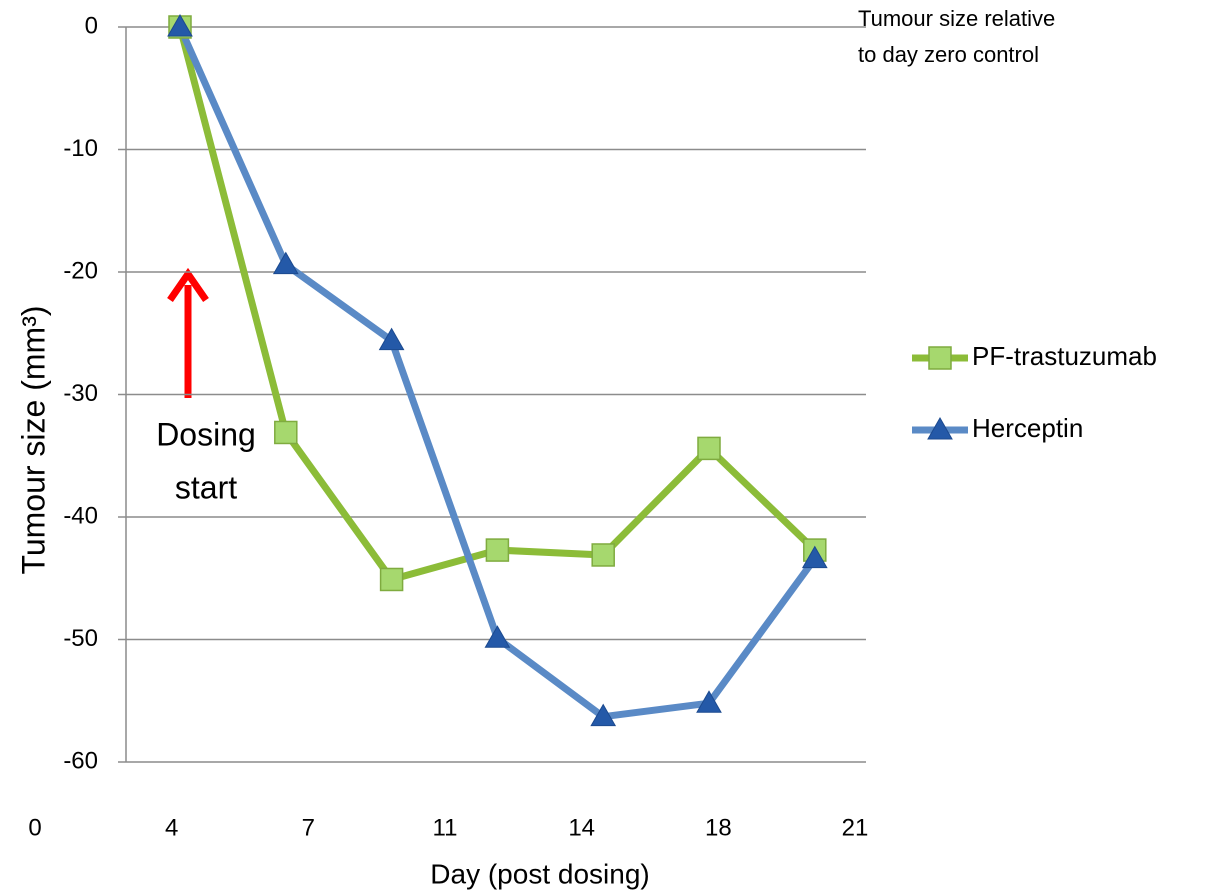 This screenshot has width=1217, height=893. What do you see at coordinates (33, 439) in the screenshot?
I see `y-axis-title: Tumour size (mm³)` at bounding box center [33, 439].